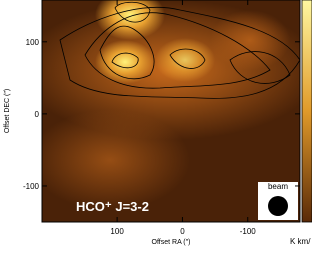 The width and height of the screenshot is (320, 255). What do you see at coordinates (33, 42) in the screenshot?
I see `y-tick-label: 100` at bounding box center [33, 42].